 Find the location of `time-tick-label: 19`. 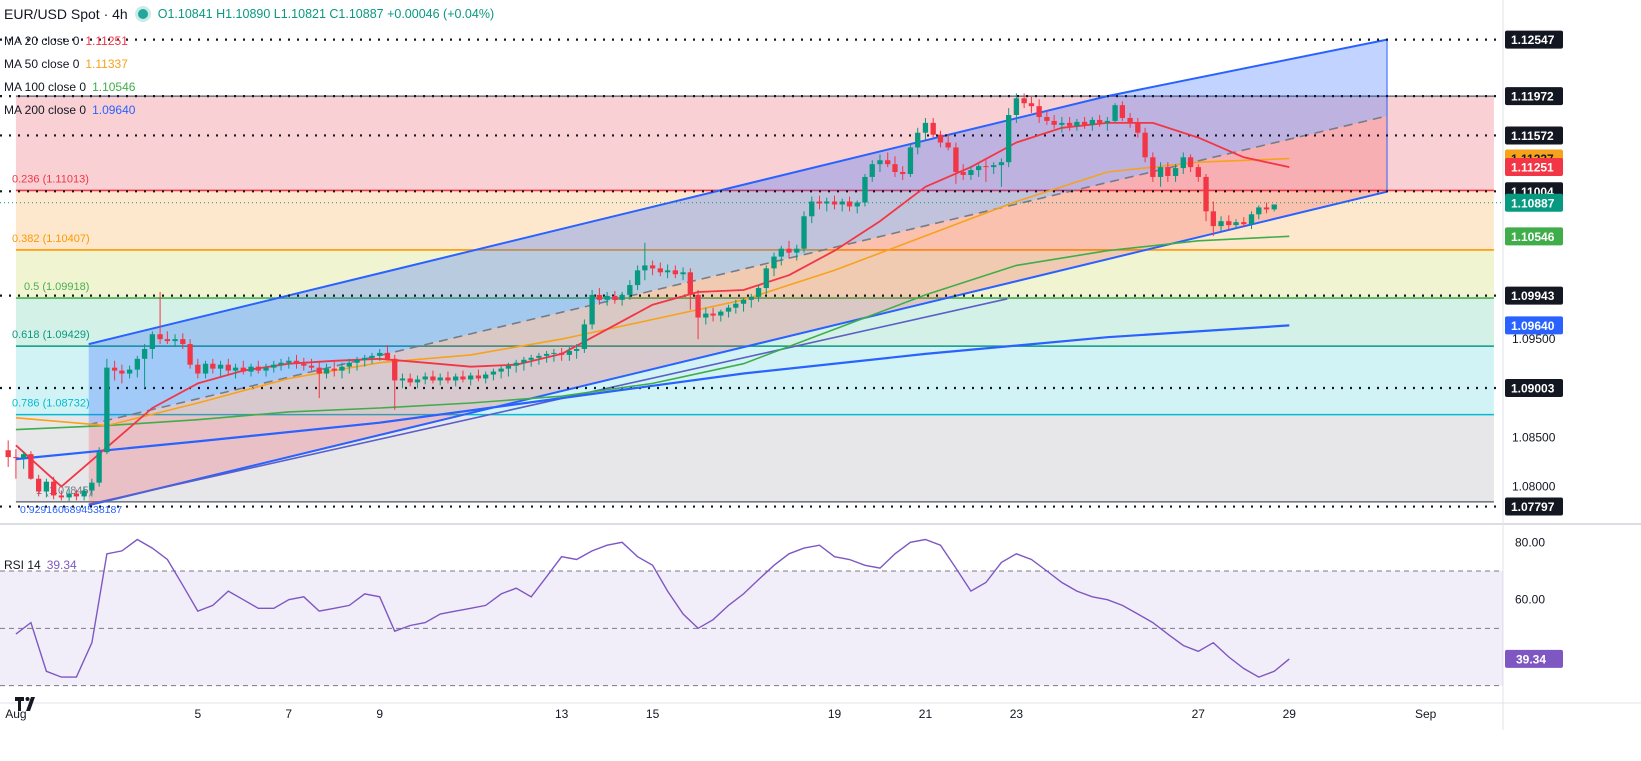

time-tick-label: 19 is located at coordinates (835, 714).